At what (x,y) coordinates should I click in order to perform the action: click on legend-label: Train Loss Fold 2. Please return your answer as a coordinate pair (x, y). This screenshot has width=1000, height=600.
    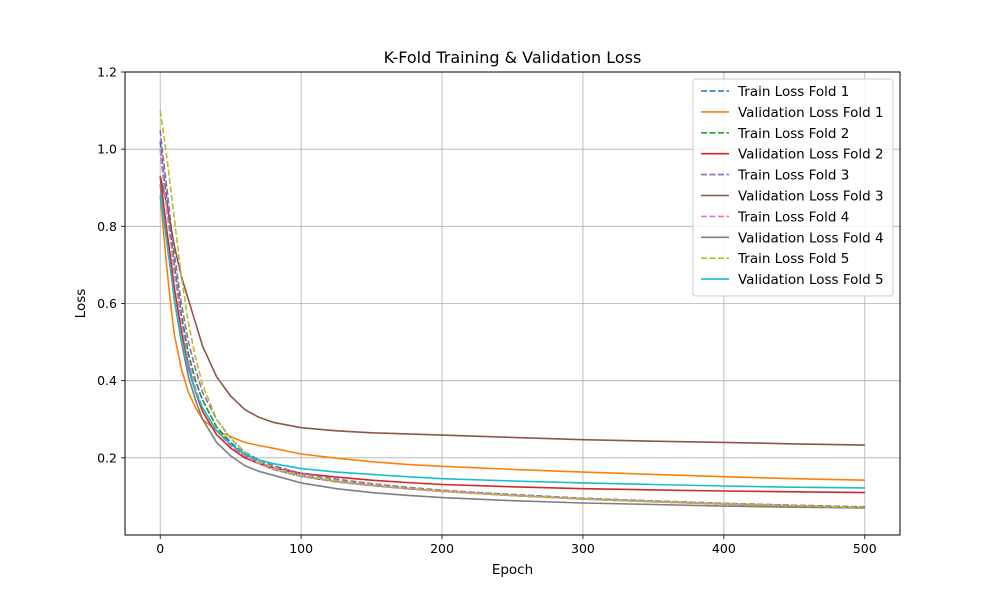
    Looking at the image, I should click on (793, 134).